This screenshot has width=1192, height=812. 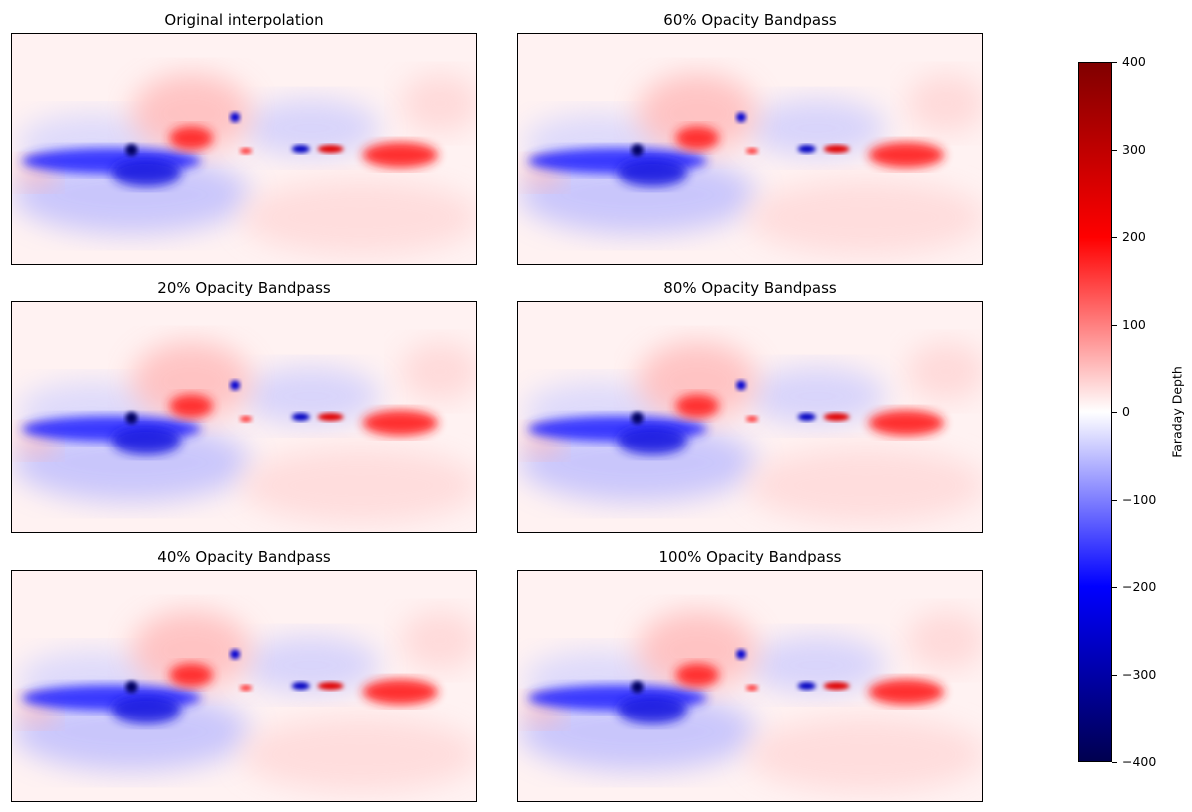 I want to click on panel-title: 100% Opacity Bandpass, so click(x=750, y=557).